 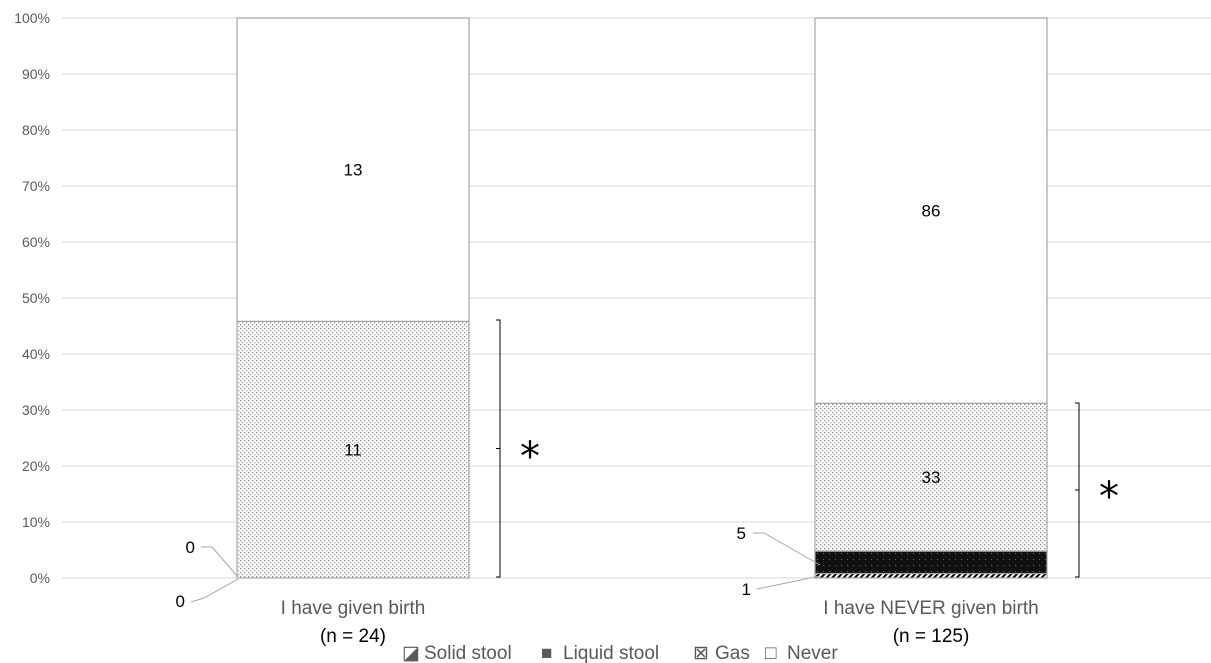 What do you see at coordinates (732, 653) in the screenshot?
I see `legend-entry: Gas` at bounding box center [732, 653].